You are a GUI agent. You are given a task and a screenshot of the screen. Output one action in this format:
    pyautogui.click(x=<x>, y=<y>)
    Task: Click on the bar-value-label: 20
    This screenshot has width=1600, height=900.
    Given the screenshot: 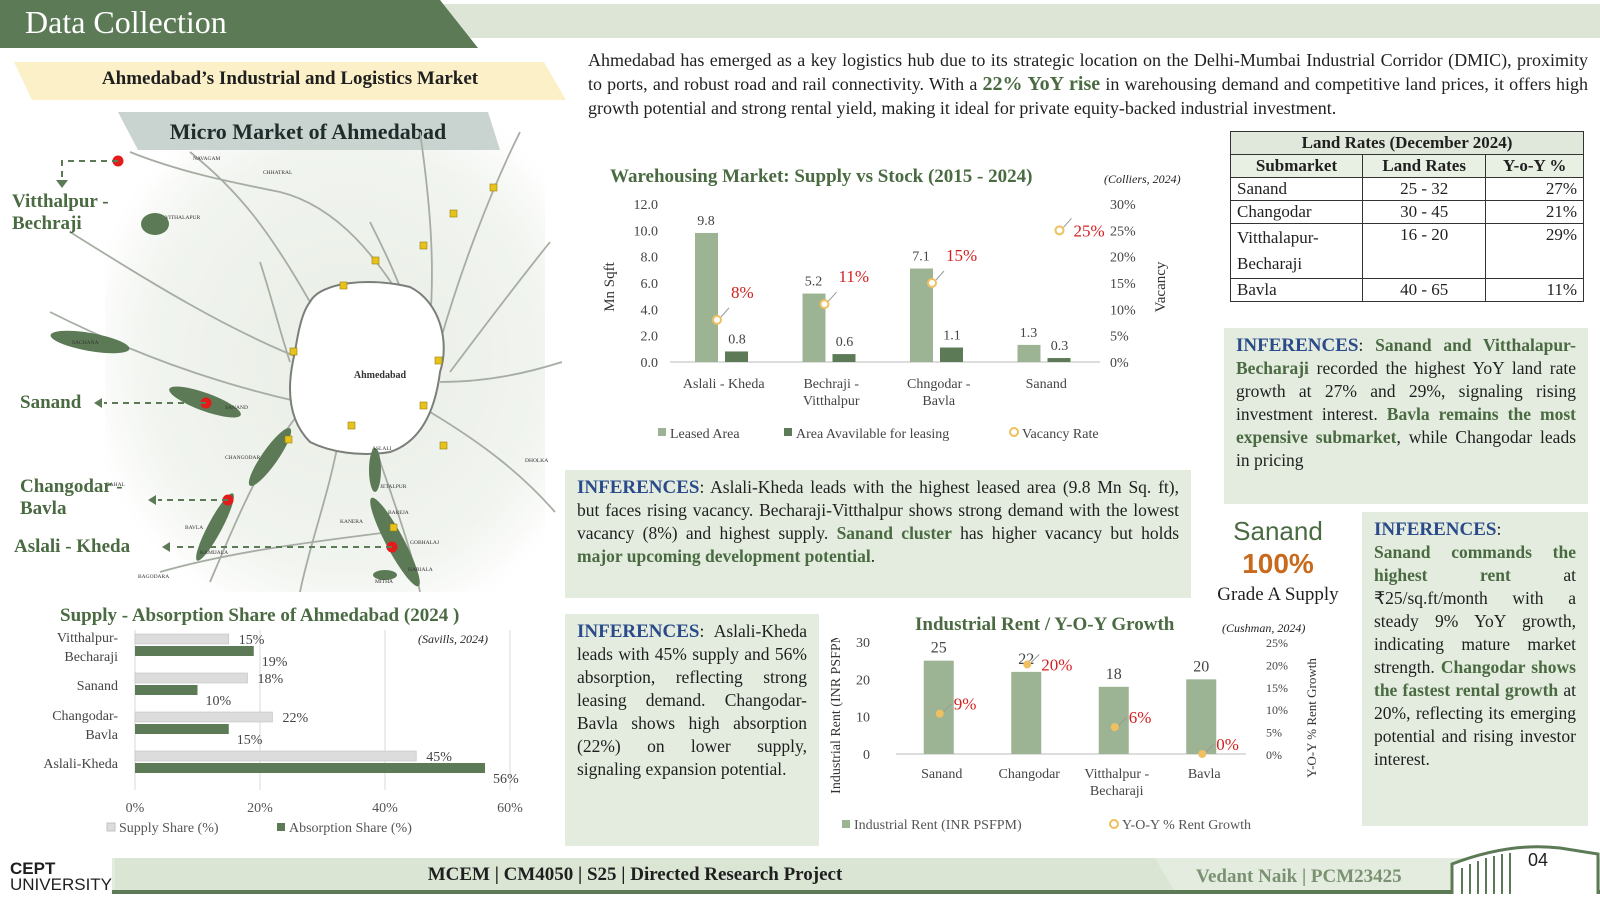 What is the action you would take?
    pyautogui.click(x=1201, y=666)
    